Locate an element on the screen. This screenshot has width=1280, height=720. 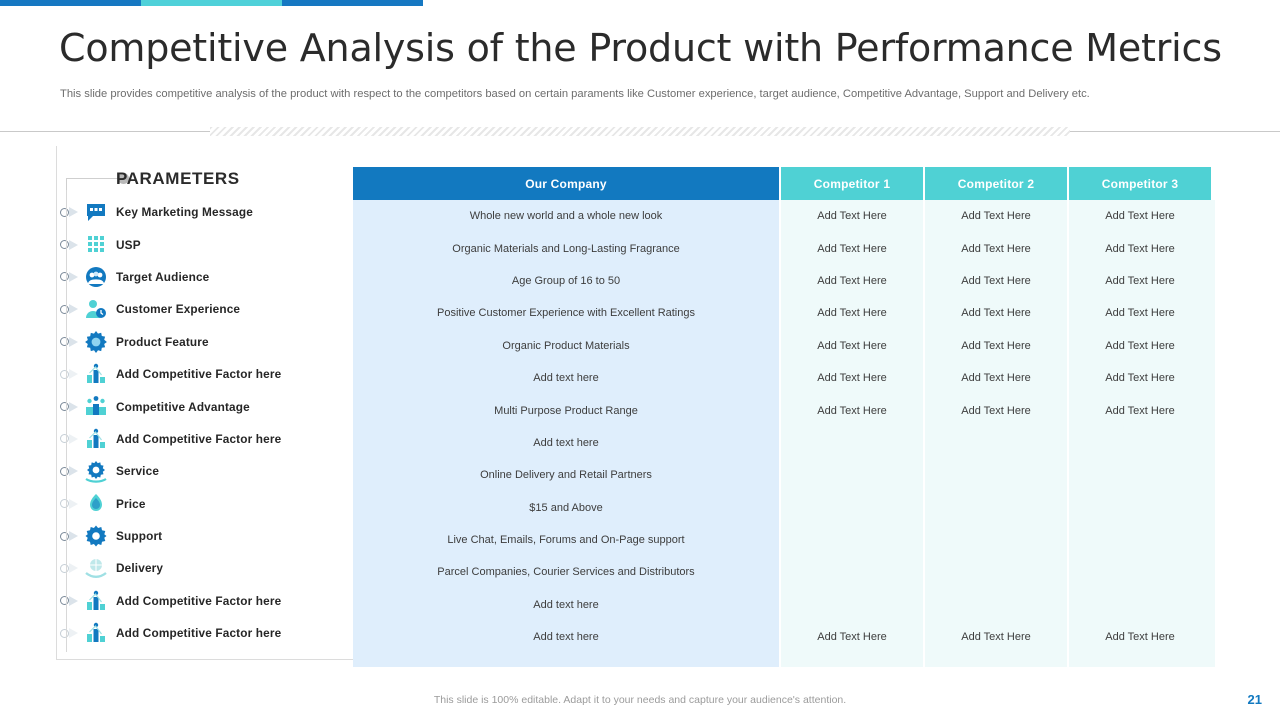
content-frame-left-border is located at coordinates (56, 403).